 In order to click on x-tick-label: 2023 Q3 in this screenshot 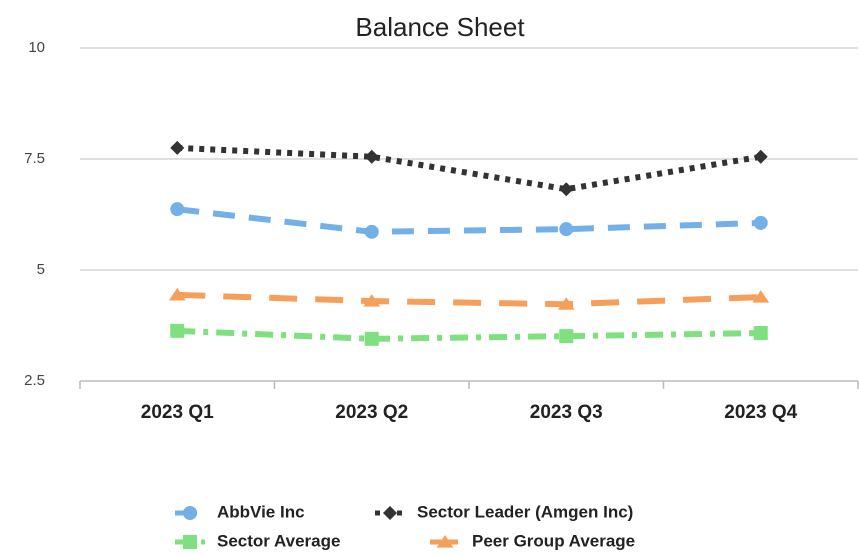, I will do `click(566, 412)`.